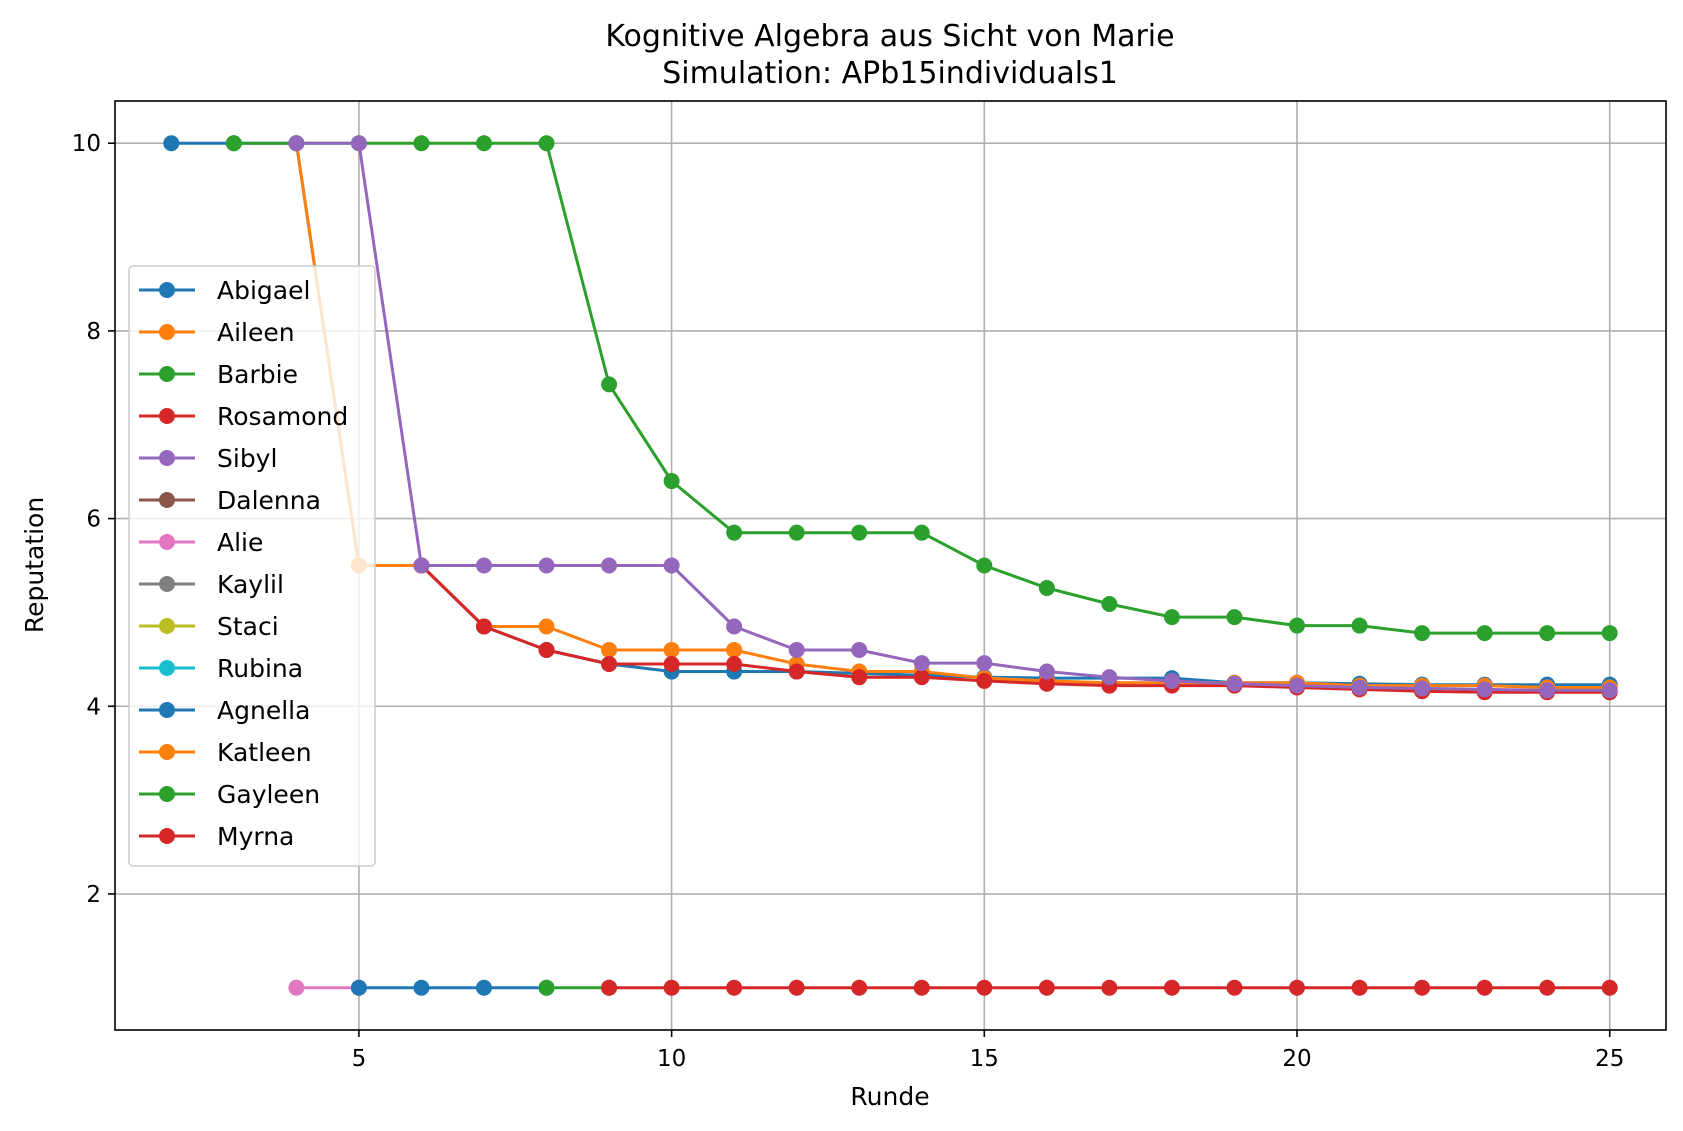  I want to click on legend-label: Rosamond, so click(282, 416).